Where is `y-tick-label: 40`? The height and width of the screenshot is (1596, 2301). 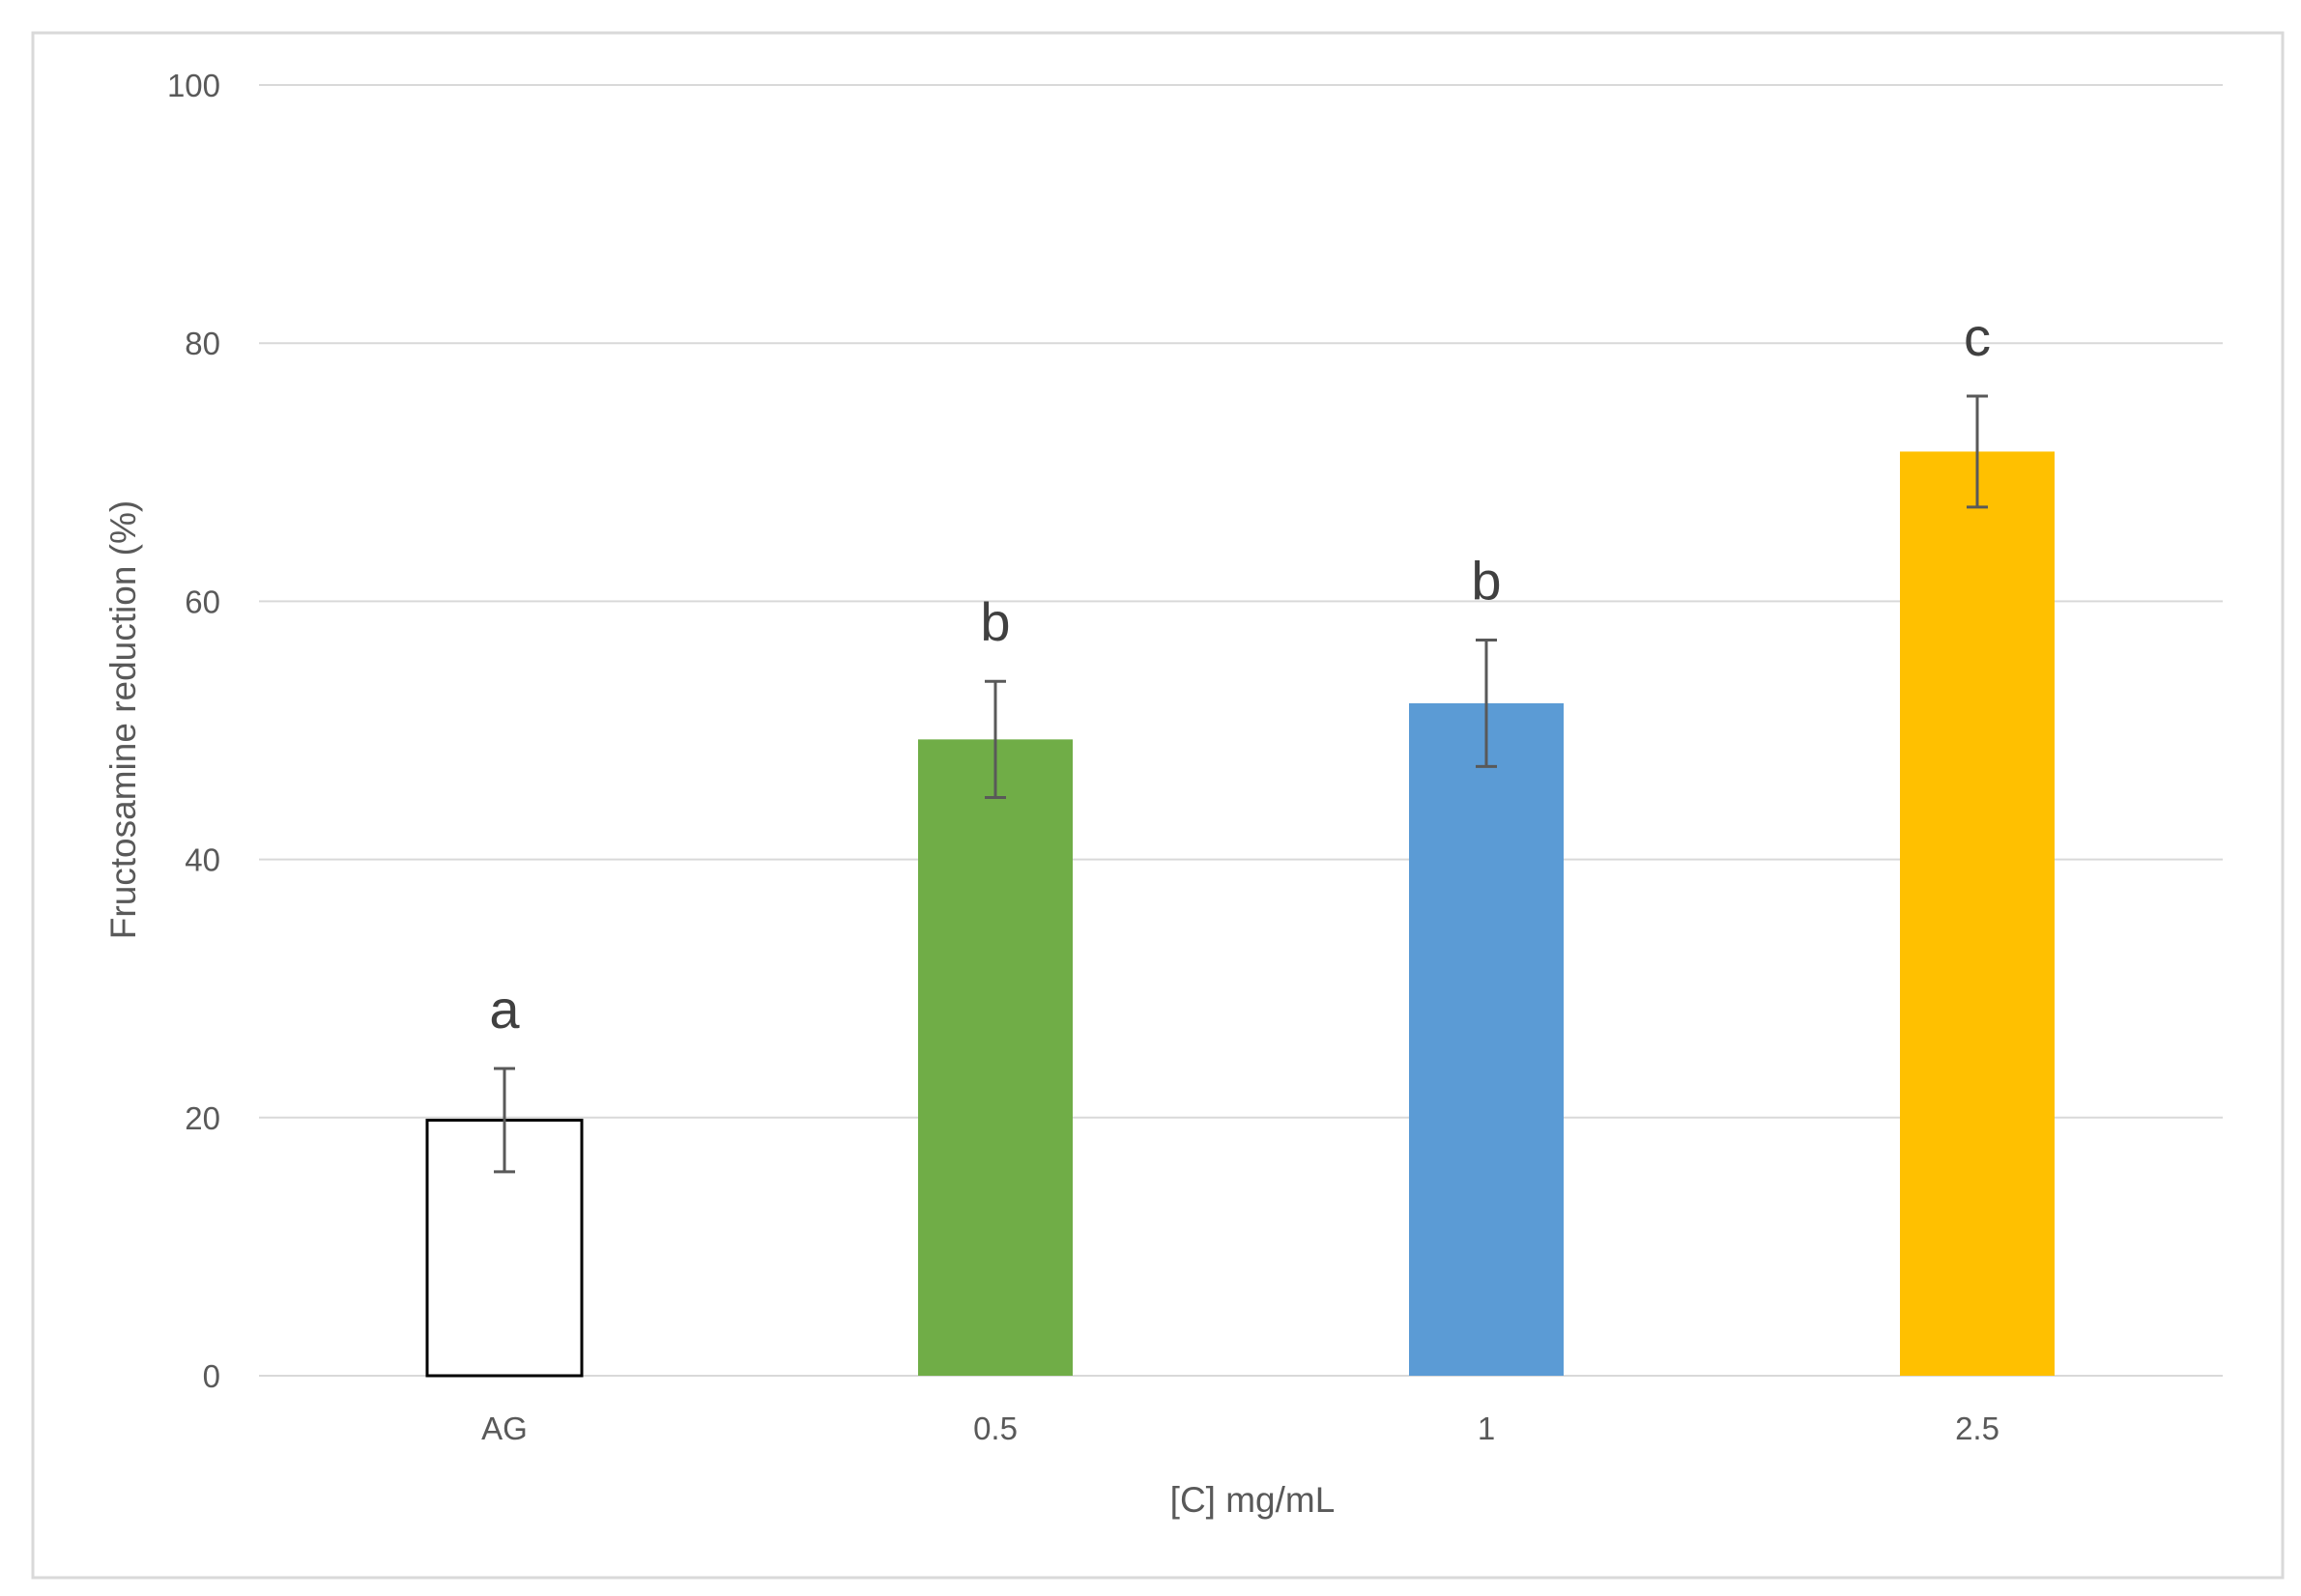
y-tick-label: 40 is located at coordinates (203, 860).